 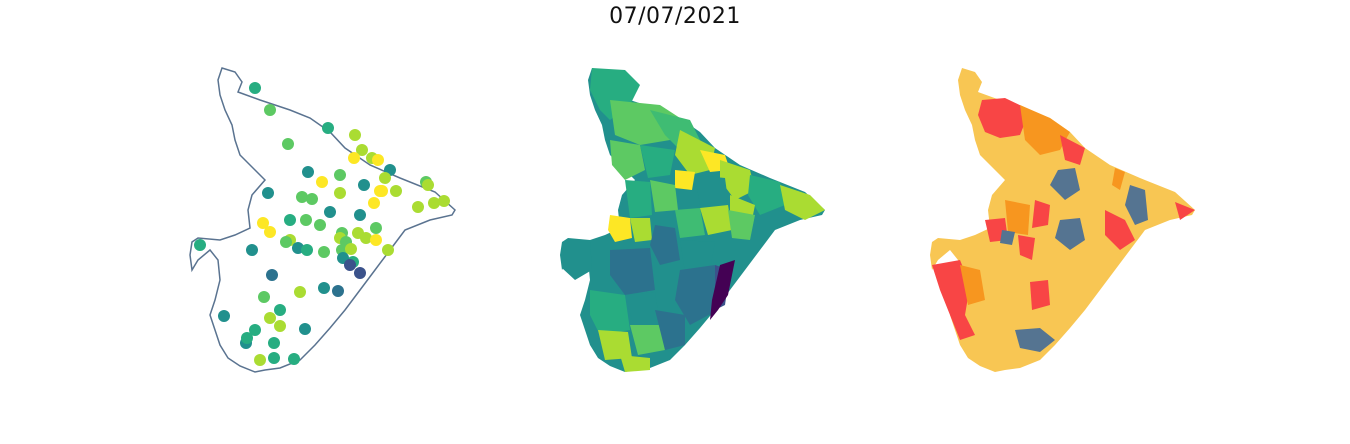 I want to click on figure-title: 07/07/2021, so click(x=675, y=16).